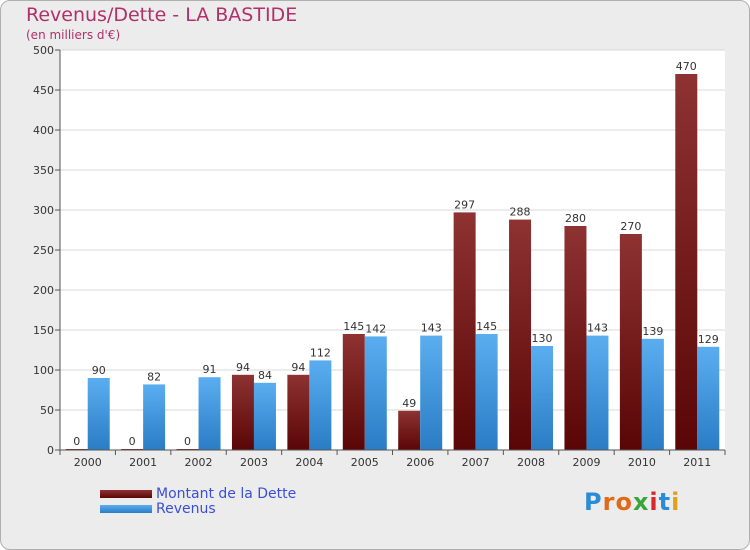  I want to click on data-label: 280, so click(575, 218).